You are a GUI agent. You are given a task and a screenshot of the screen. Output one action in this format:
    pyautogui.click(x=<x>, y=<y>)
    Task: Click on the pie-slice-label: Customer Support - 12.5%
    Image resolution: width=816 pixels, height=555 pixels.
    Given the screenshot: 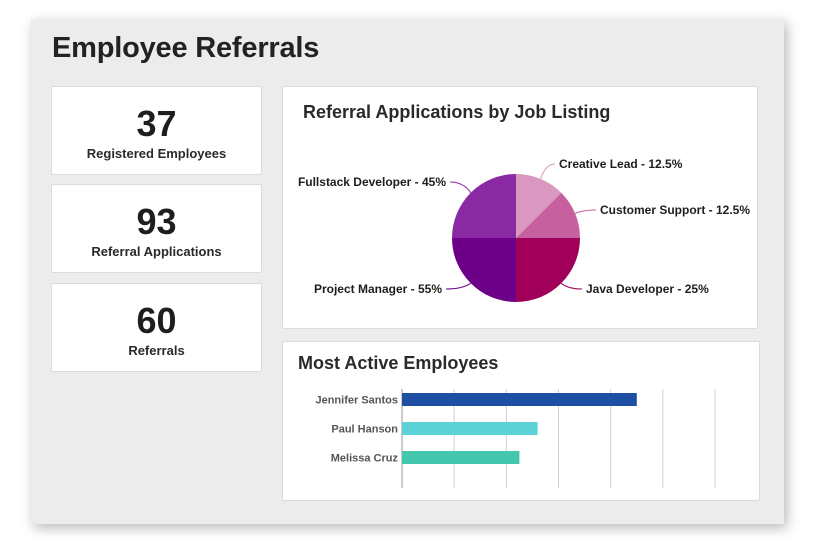 What is the action you would take?
    pyautogui.click(x=675, y=210)
    